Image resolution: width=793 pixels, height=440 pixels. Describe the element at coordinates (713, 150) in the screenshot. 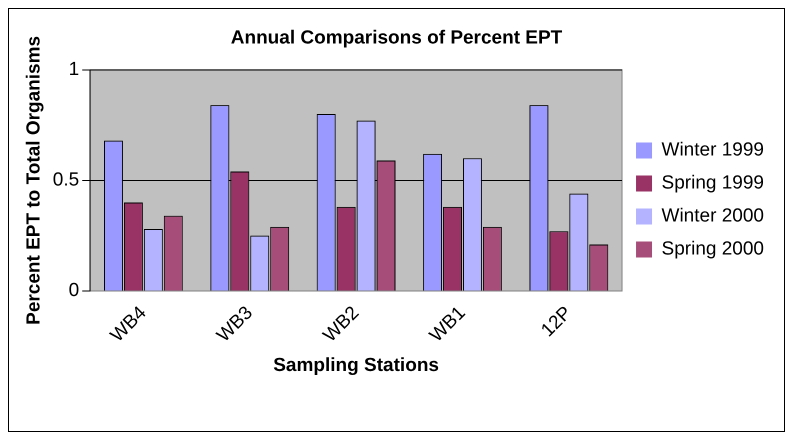

I see `legend-label: Winter 1999` at that location.